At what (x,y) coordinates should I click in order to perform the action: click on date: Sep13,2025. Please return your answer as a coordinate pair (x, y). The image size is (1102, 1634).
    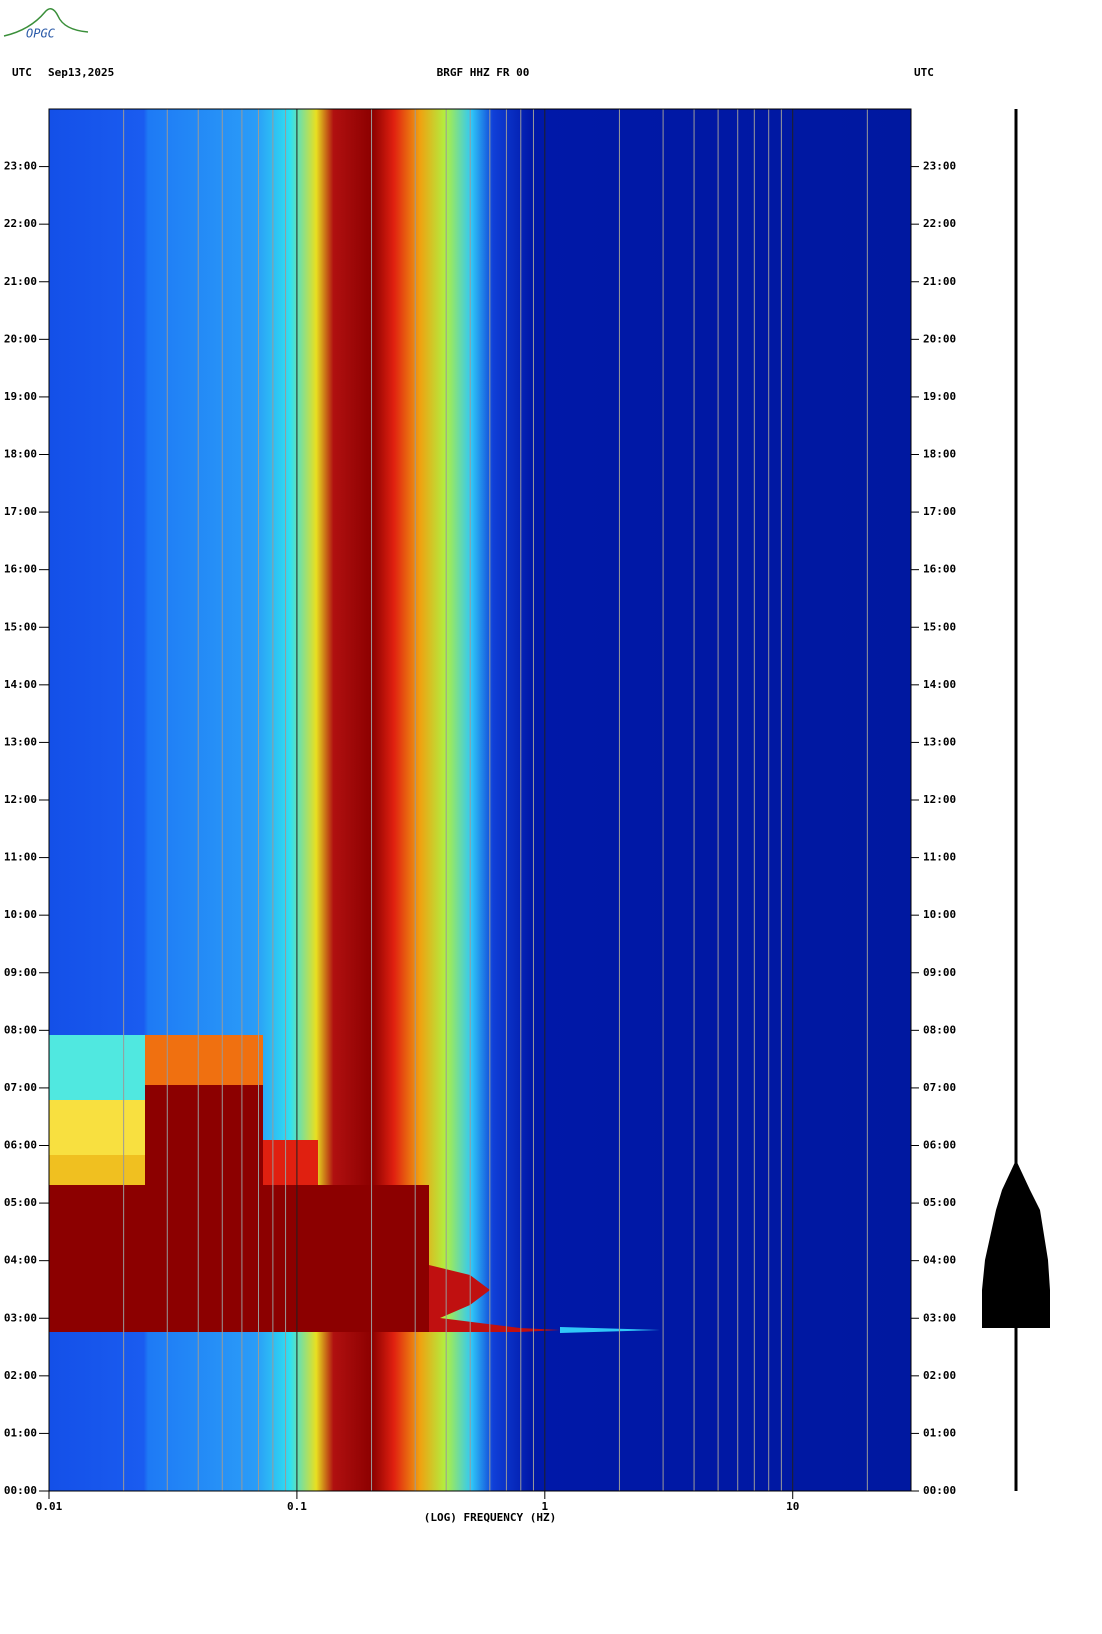
    Looking at the image, I should click on (81, 72).